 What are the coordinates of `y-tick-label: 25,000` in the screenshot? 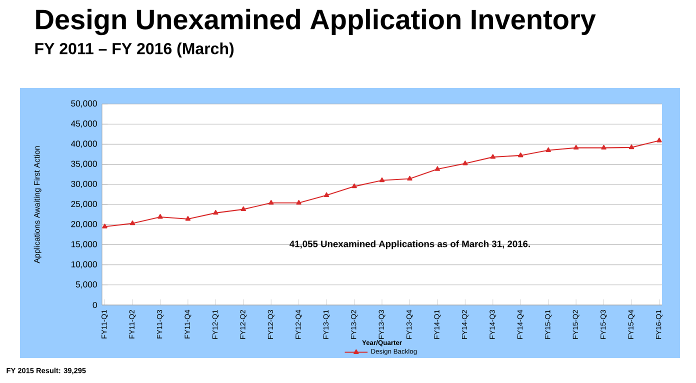 It's located at (84, 204).